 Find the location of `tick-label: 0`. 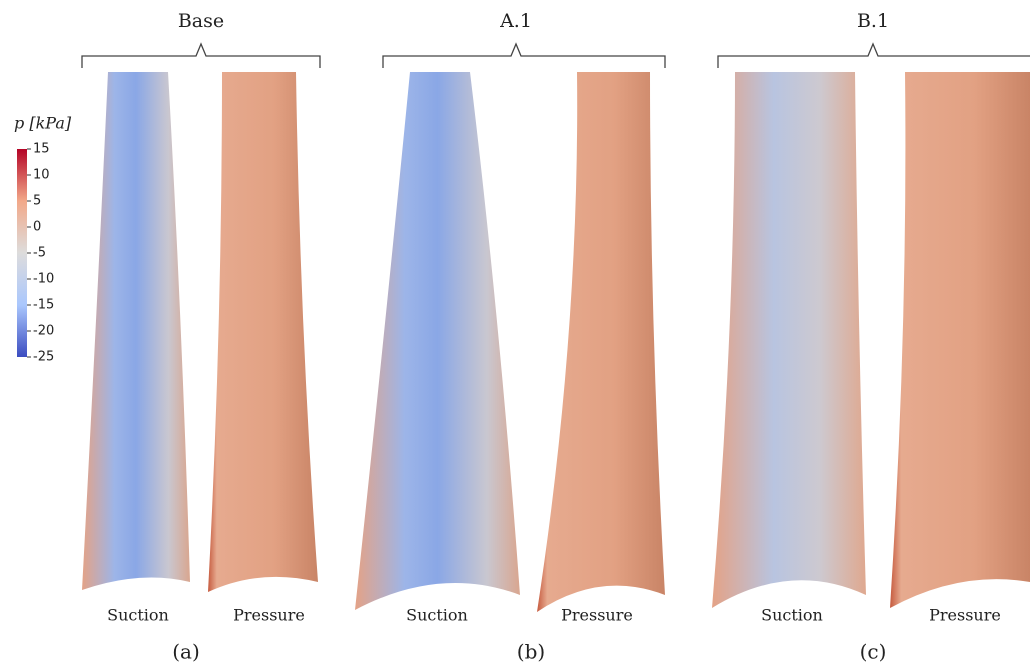

tick-label: 0 is located at coordinates (37, 227).